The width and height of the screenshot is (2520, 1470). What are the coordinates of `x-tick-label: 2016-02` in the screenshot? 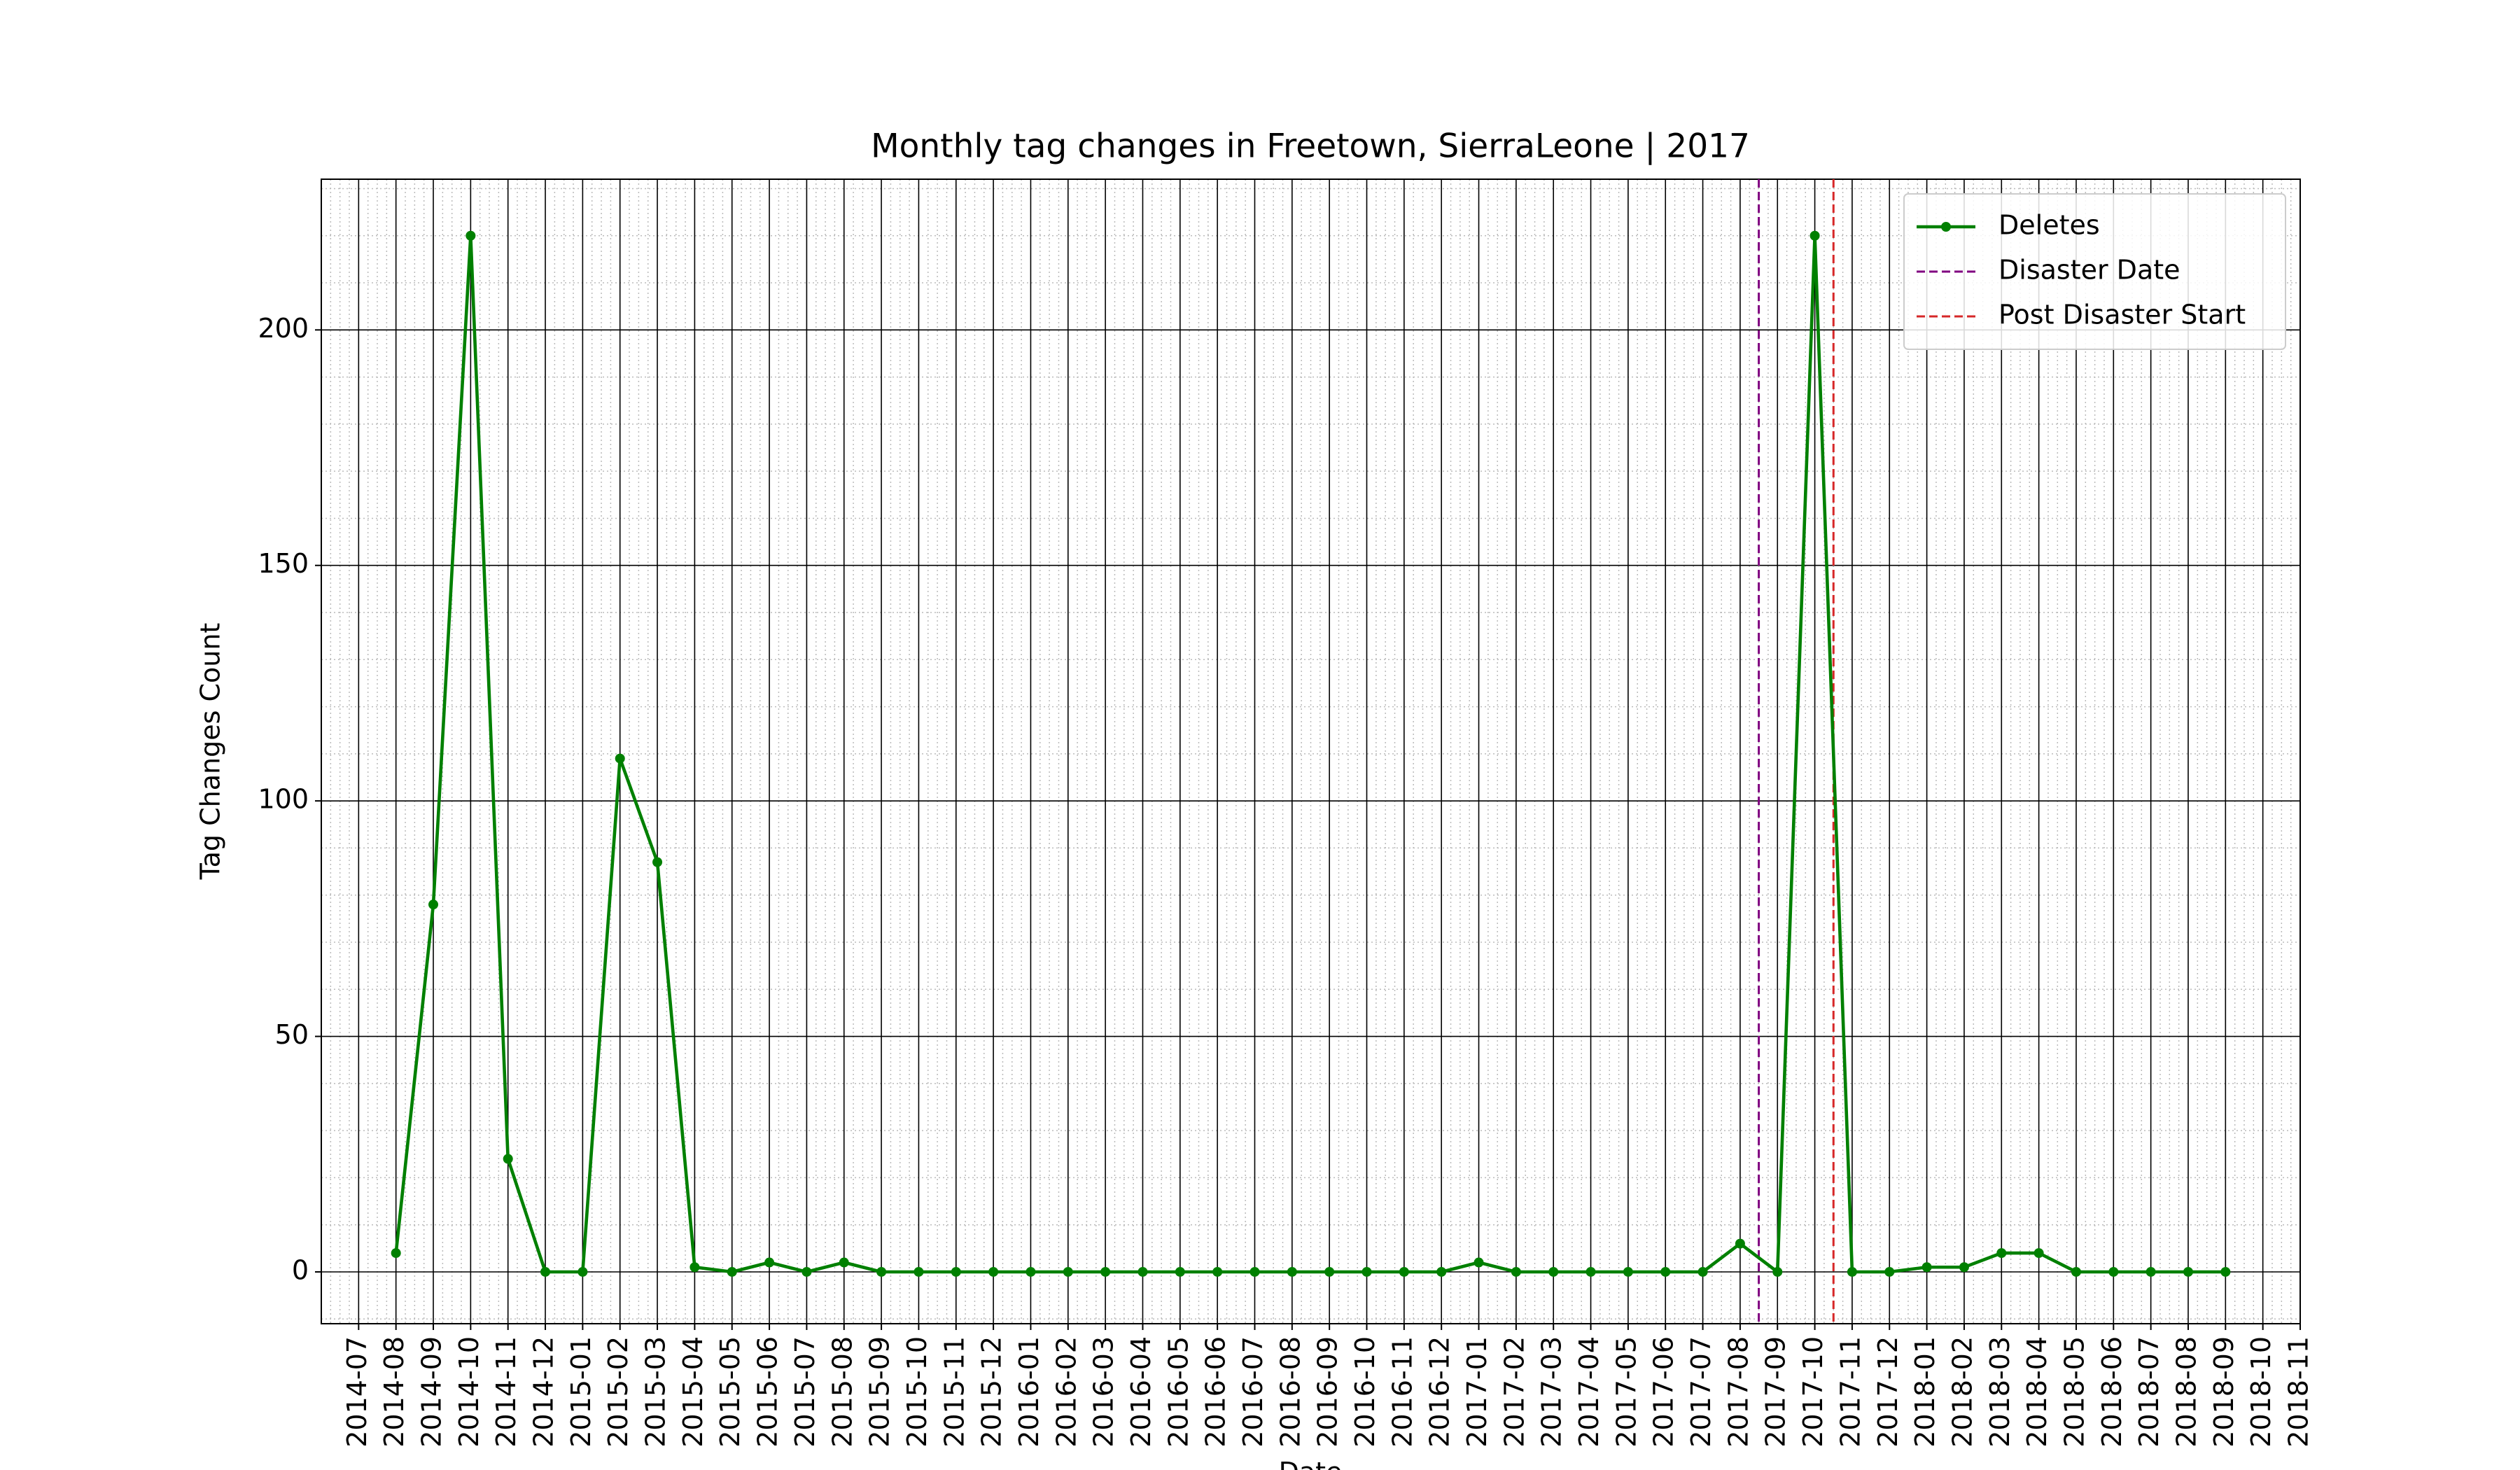 It's located at (1066, 1392).